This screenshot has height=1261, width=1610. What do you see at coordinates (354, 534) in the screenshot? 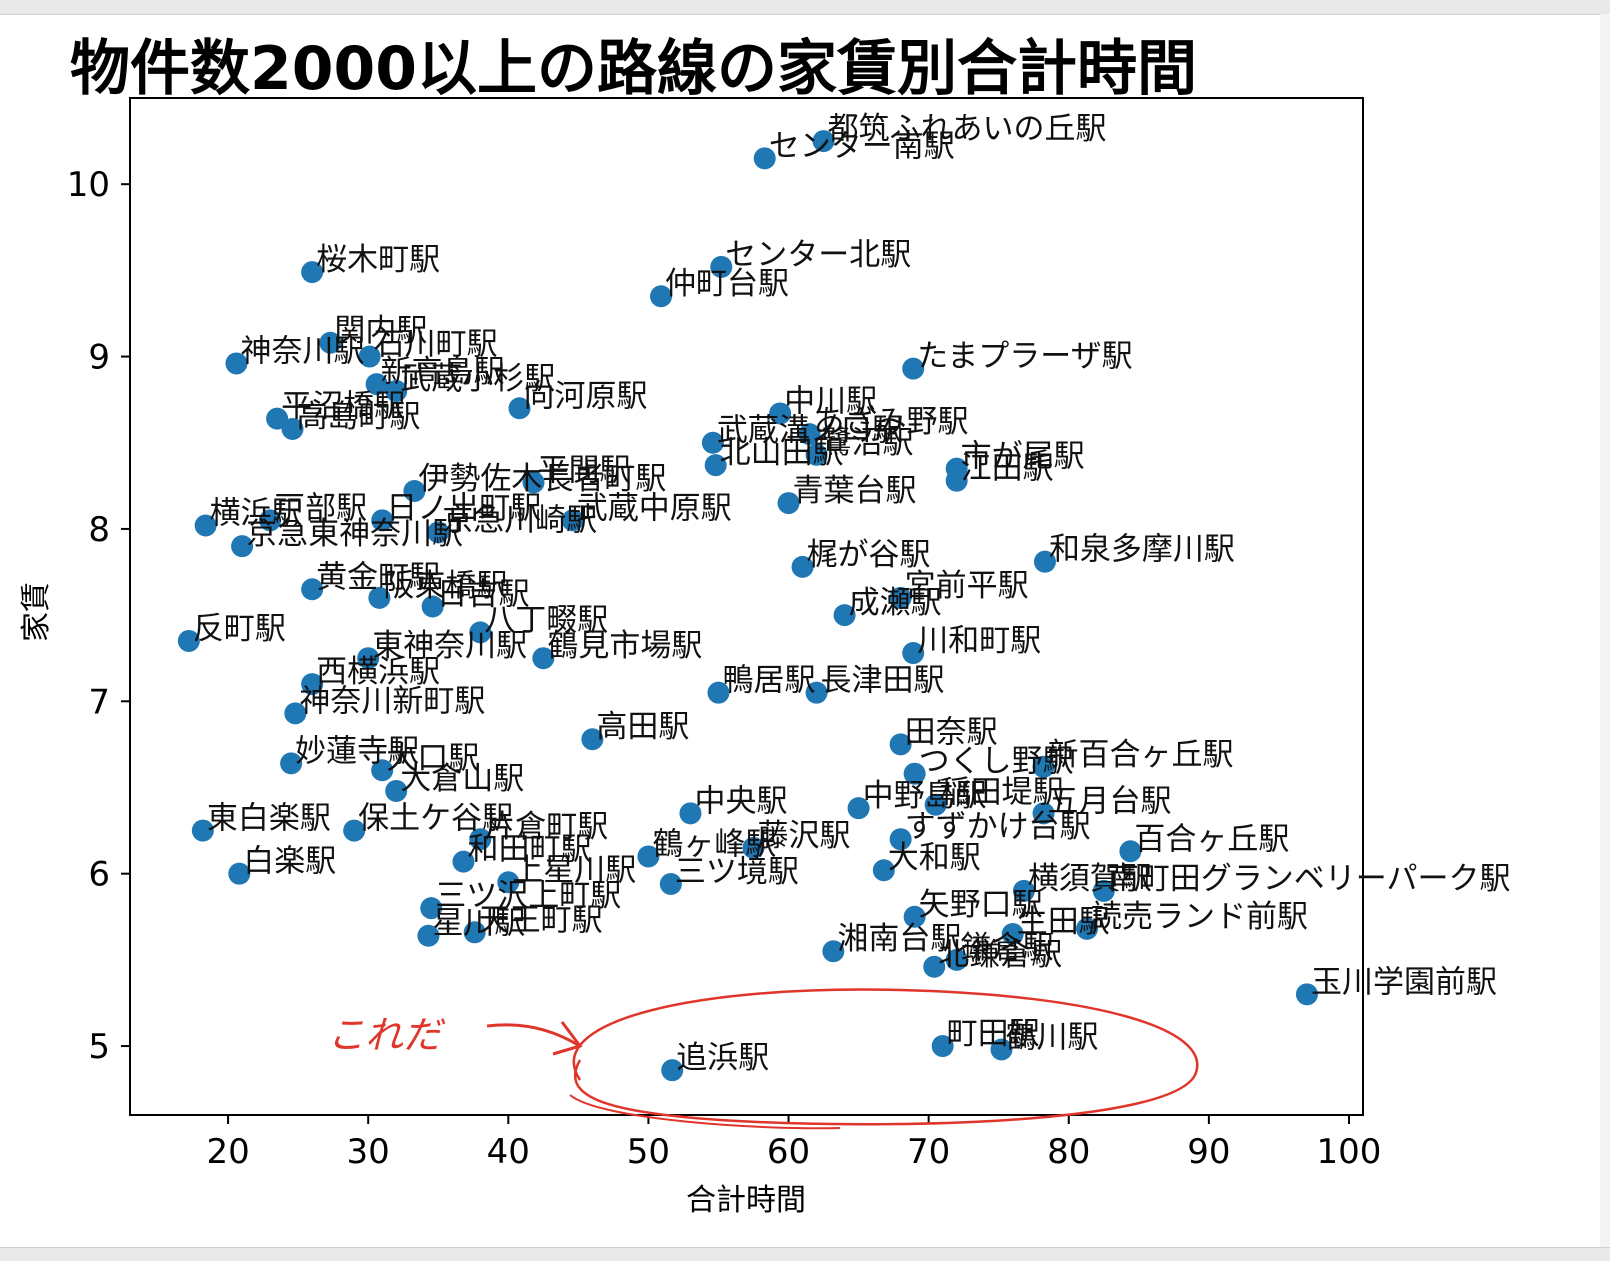
I see `point-label: 京急東神奈川駅` at bounding box center [354, 534].